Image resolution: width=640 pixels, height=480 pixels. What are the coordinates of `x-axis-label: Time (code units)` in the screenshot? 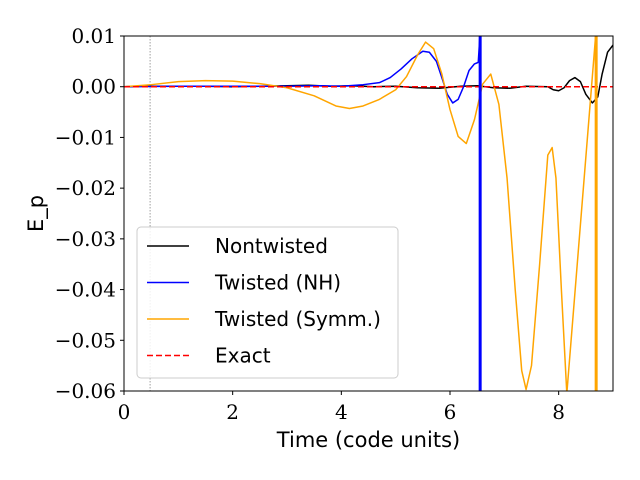 It's located at (368, 440).